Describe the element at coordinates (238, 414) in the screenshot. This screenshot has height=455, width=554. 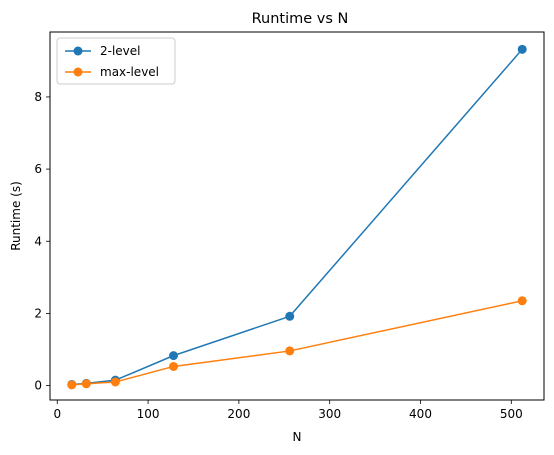
I see `x-tick-label: 200` at that location.